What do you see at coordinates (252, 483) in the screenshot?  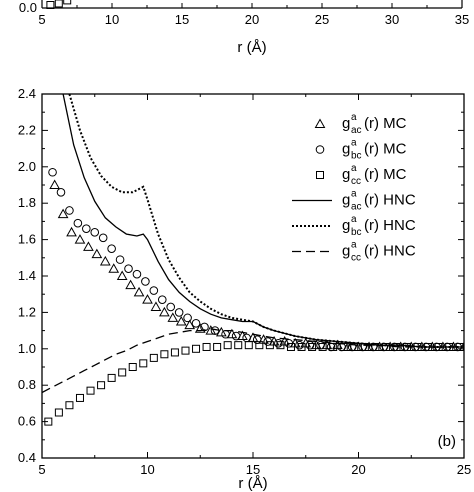 I see `x-axis-label: r (Å)` at bounding box center [252, 483].